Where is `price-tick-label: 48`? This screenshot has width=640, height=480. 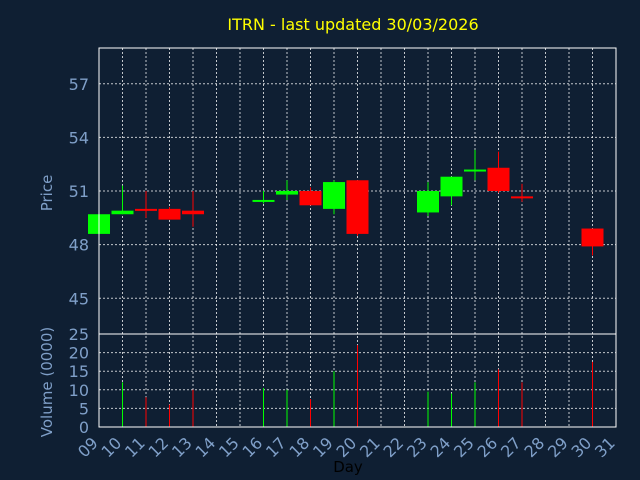
price-tick-label: 48 is located at coordinates (79, 245).